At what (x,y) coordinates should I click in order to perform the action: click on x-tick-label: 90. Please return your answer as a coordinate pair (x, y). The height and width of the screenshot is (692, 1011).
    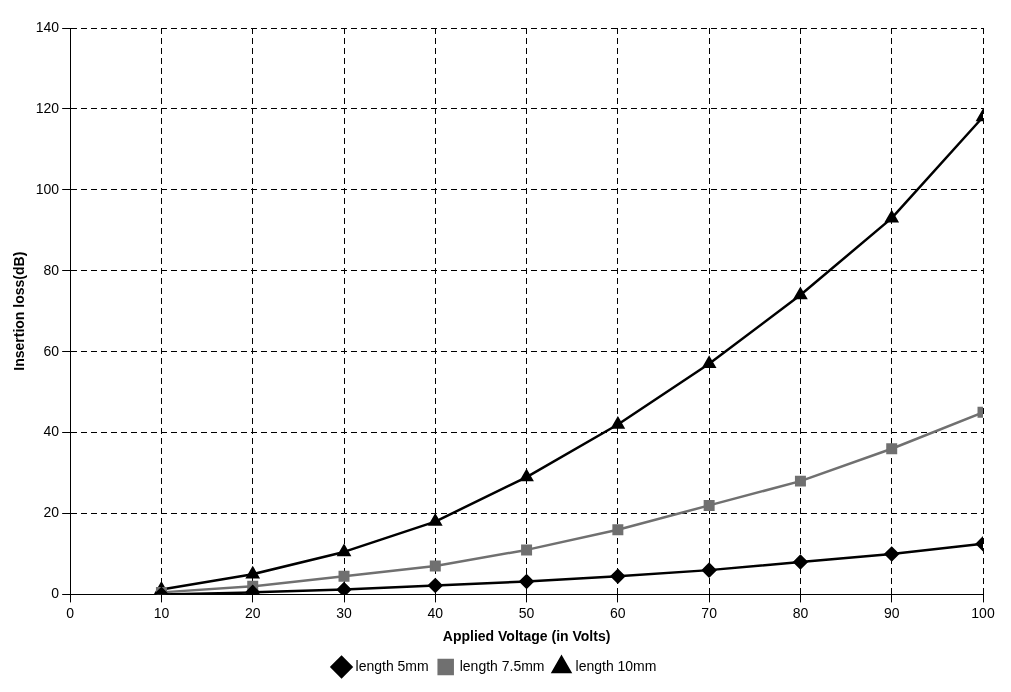
    Looking at the image, I should click on (891, 612).